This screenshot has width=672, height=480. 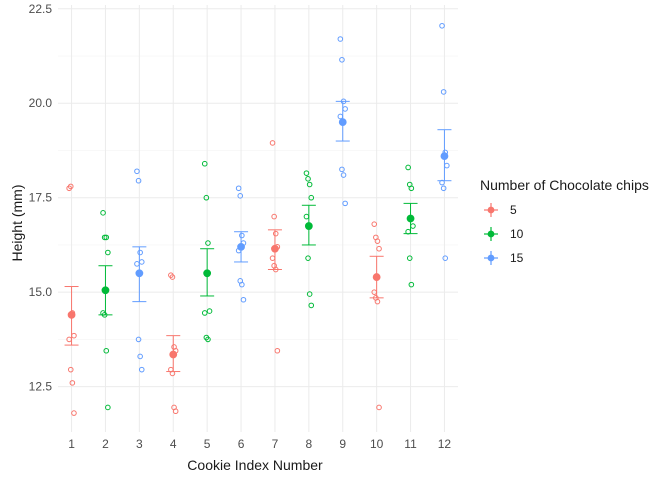 I want to click on legend-label: 10, so click(x=517, y=234).